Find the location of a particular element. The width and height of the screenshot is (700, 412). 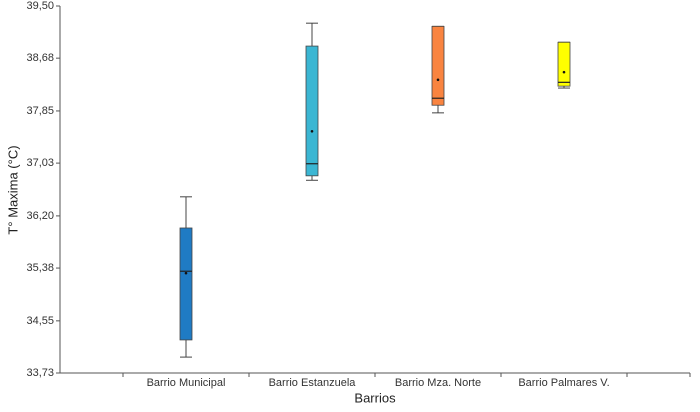

y-axis-title: T° Maxima (°C) is located at coordinates (12, 189).